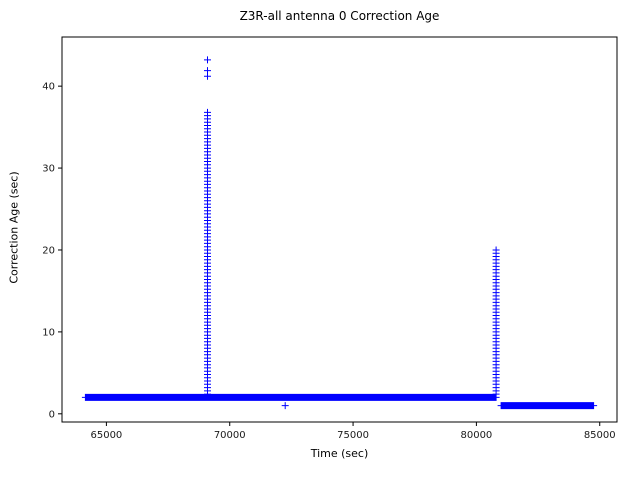  What do you see at coordinates (339, 16) in the screenshot?
I see `chart-title: Z3R-all antenna 0 Correction Age` at bounding box center [339, 16].